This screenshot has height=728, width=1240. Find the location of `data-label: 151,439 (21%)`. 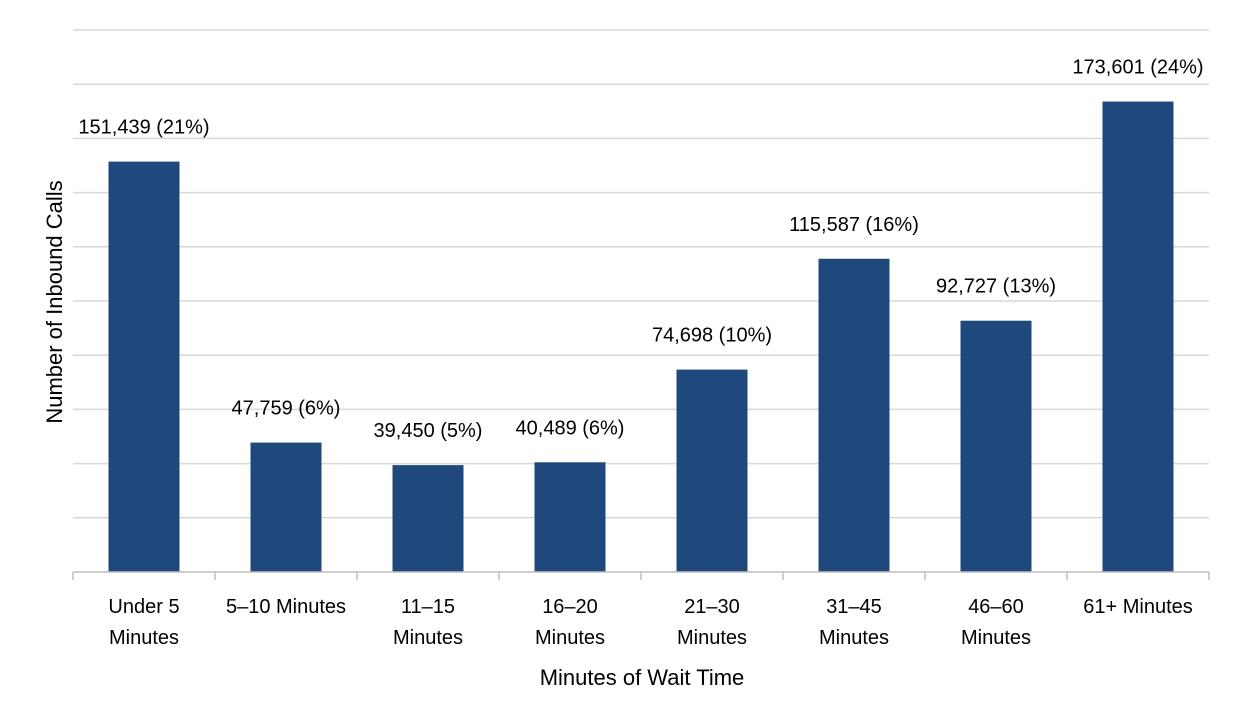

data-label: 151,439 (21%) is located at coordinates (143, 128).